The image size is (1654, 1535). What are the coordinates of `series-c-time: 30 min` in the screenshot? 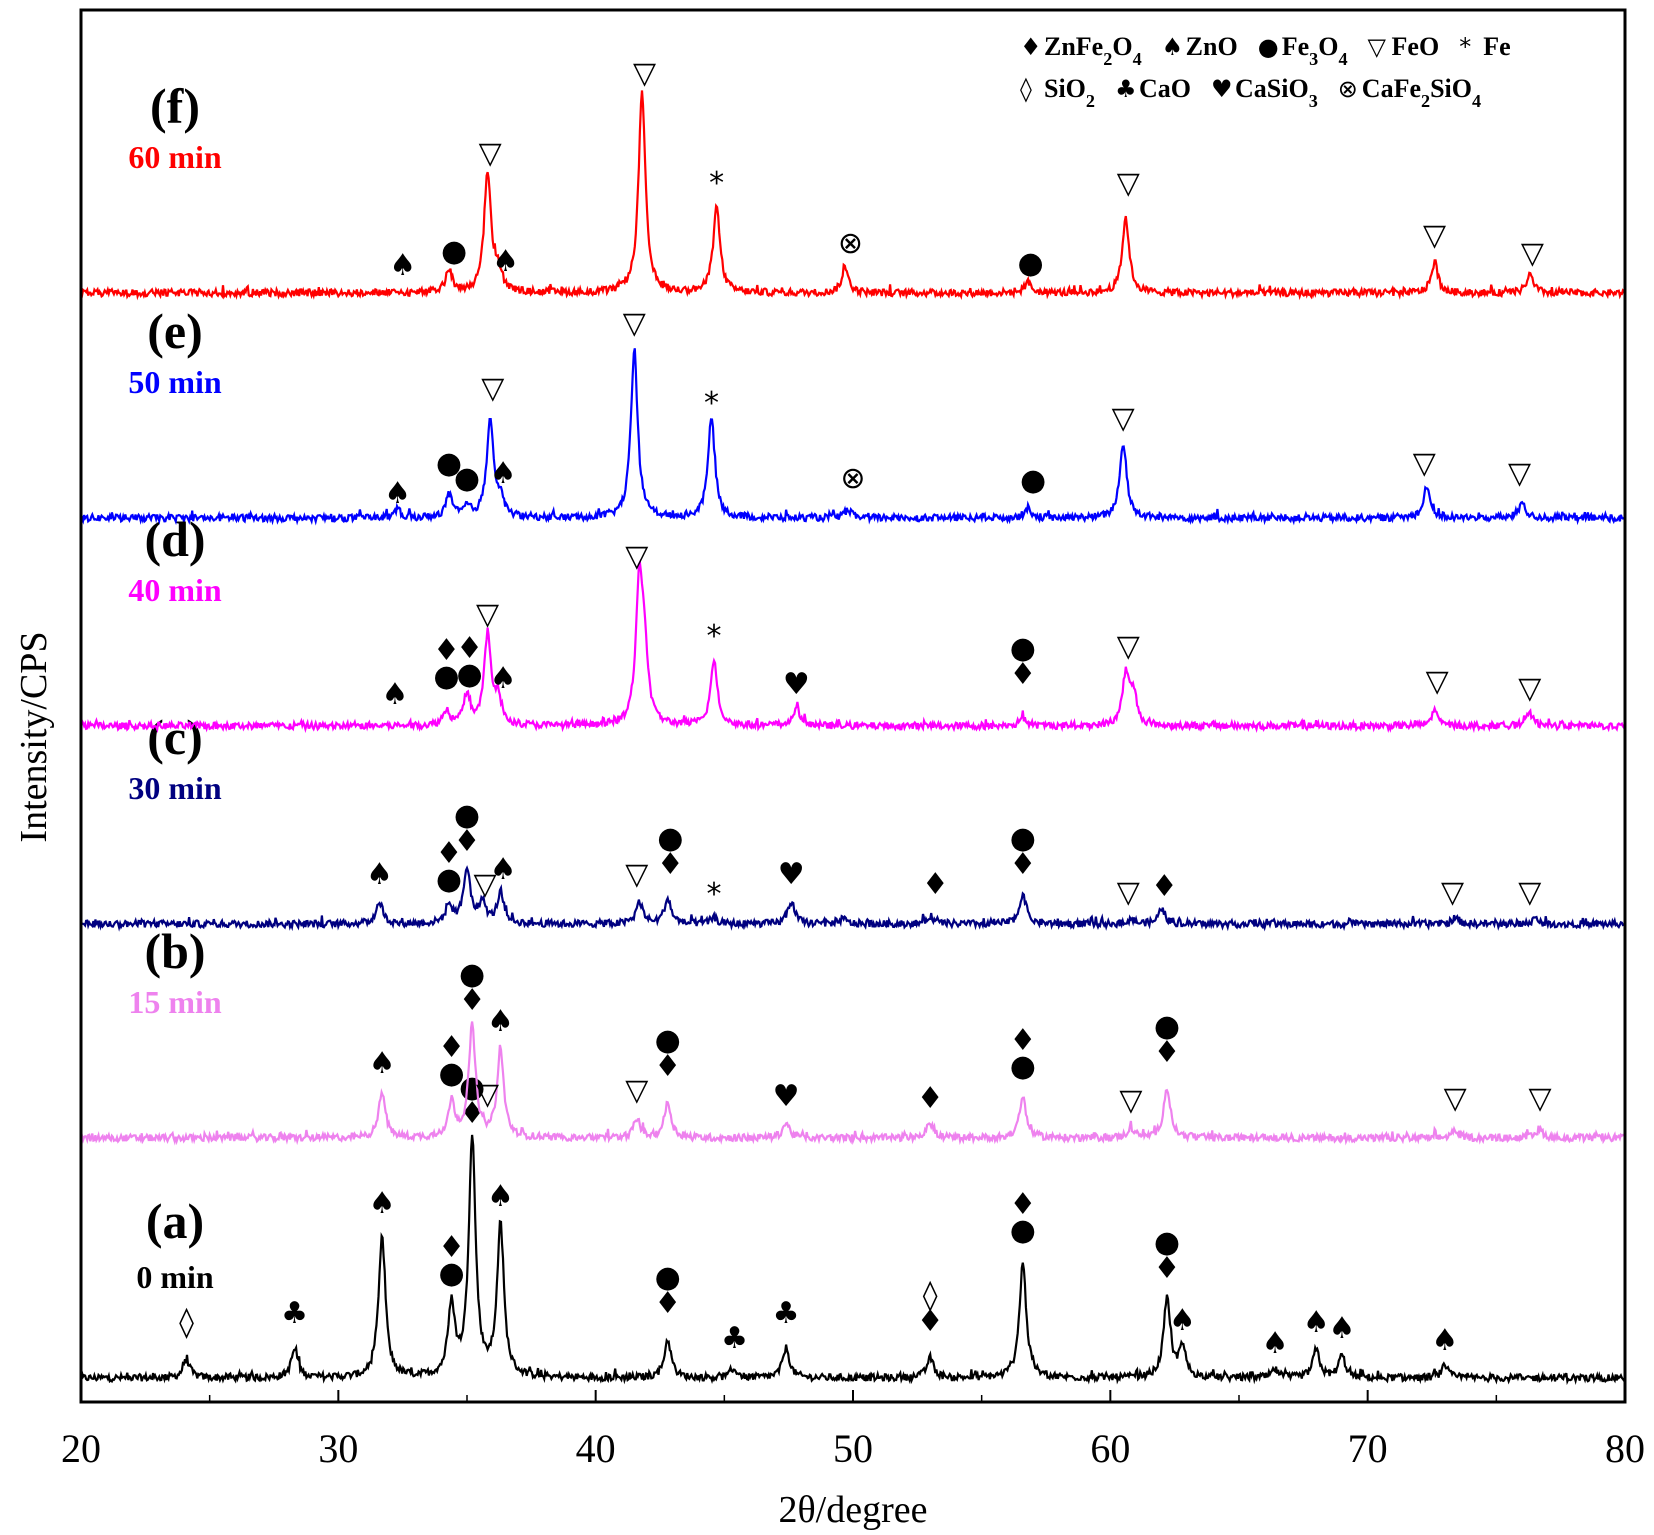 It's located at (175, 788).